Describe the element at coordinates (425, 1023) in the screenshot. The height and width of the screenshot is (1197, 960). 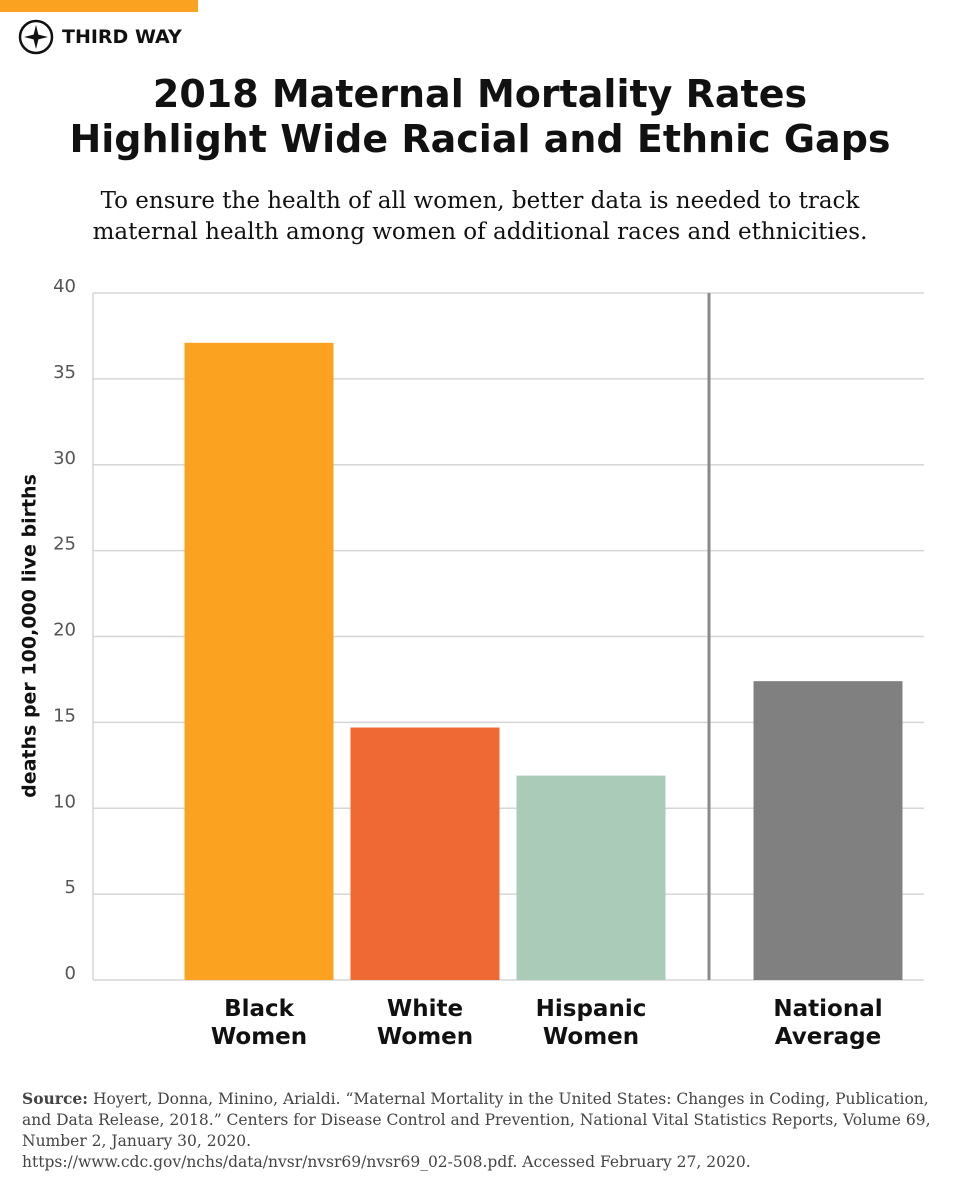
I see `x-tick-label: White Women` at that location.